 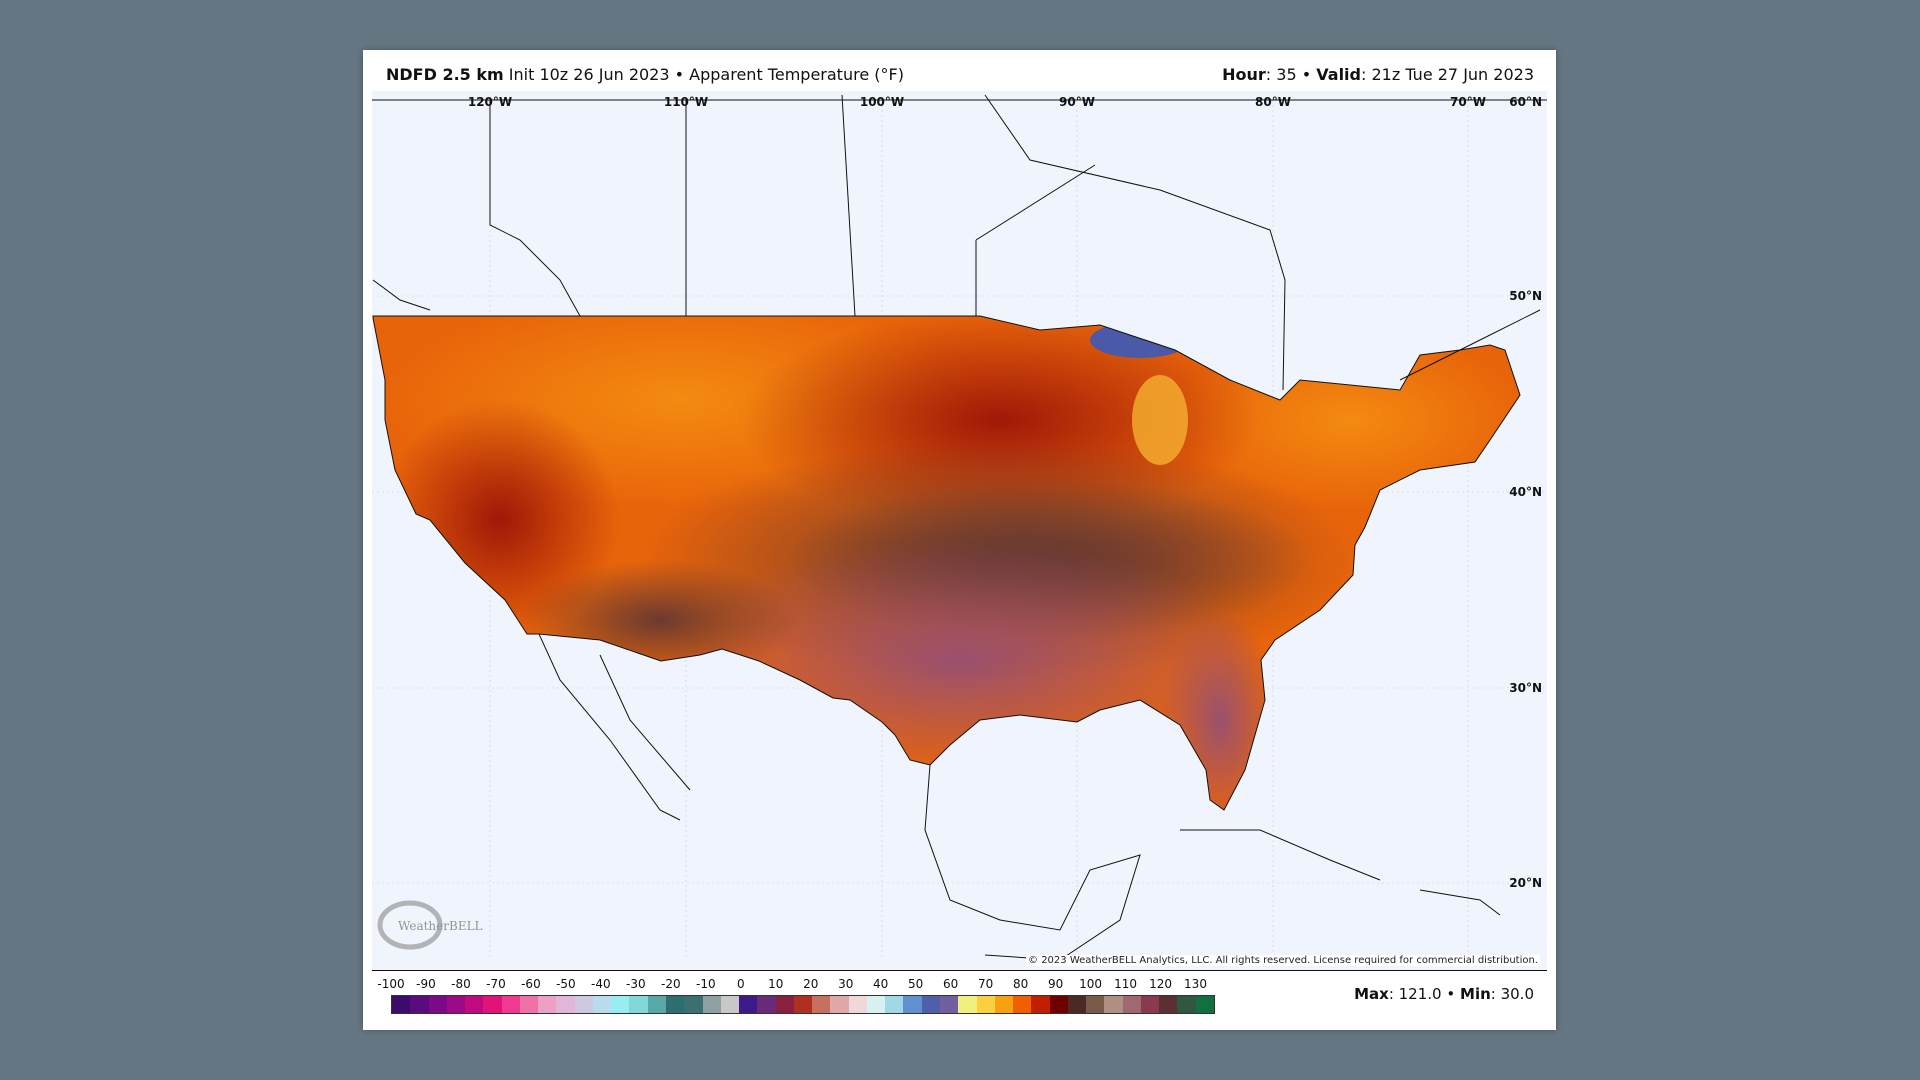 I want to click on lat-label: 40°N, so click(x=1525, y=492).